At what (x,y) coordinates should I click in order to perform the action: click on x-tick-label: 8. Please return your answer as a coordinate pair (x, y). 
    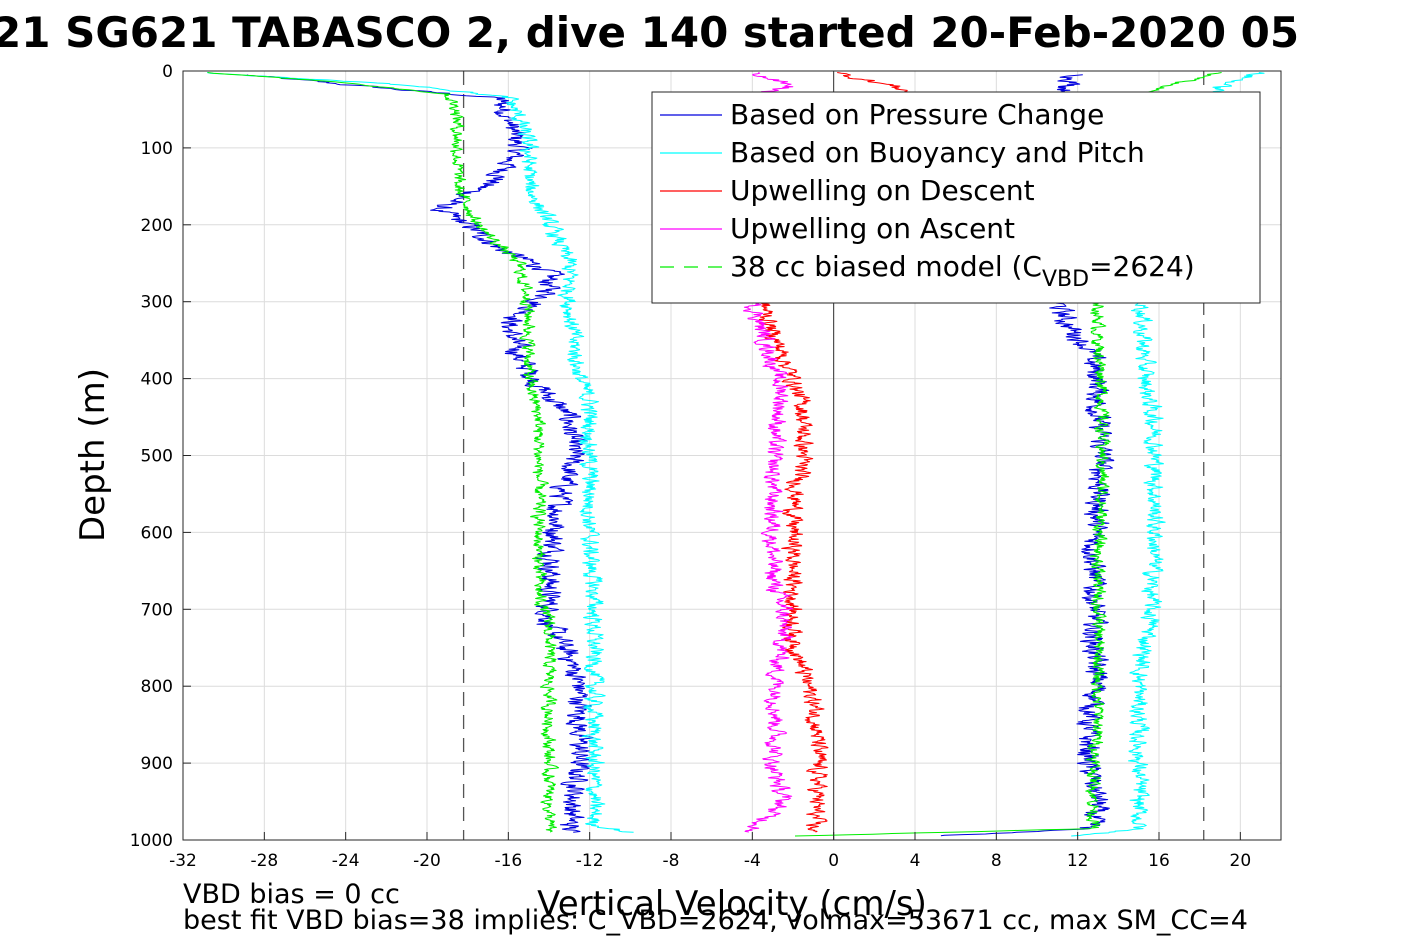
    Looking at the image, I should click on (996, 861).